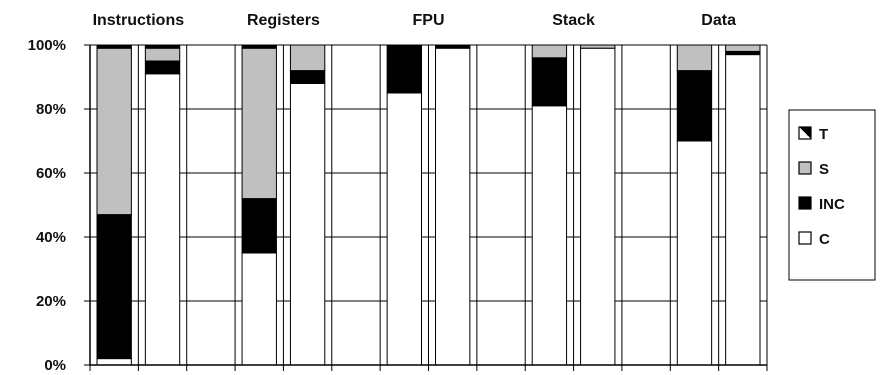  Describe the element at coordinates (805, 133) in the screenshot. I see `legend-swatch-t` at that location.